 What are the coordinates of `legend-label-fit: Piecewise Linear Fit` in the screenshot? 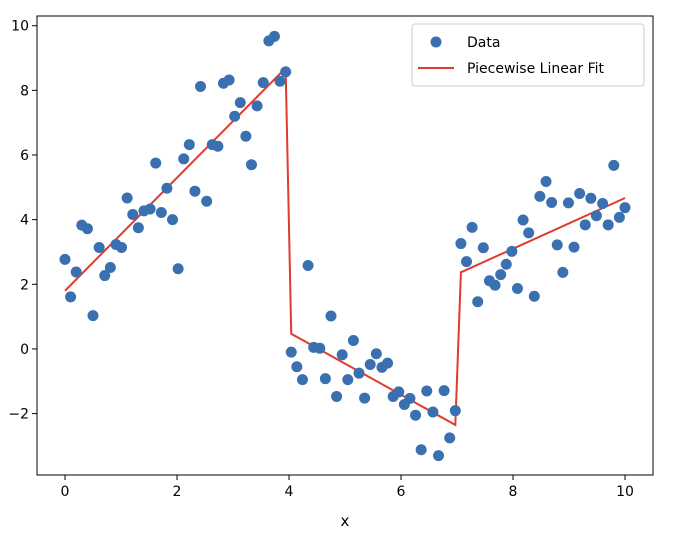 It's located at (536, 69).